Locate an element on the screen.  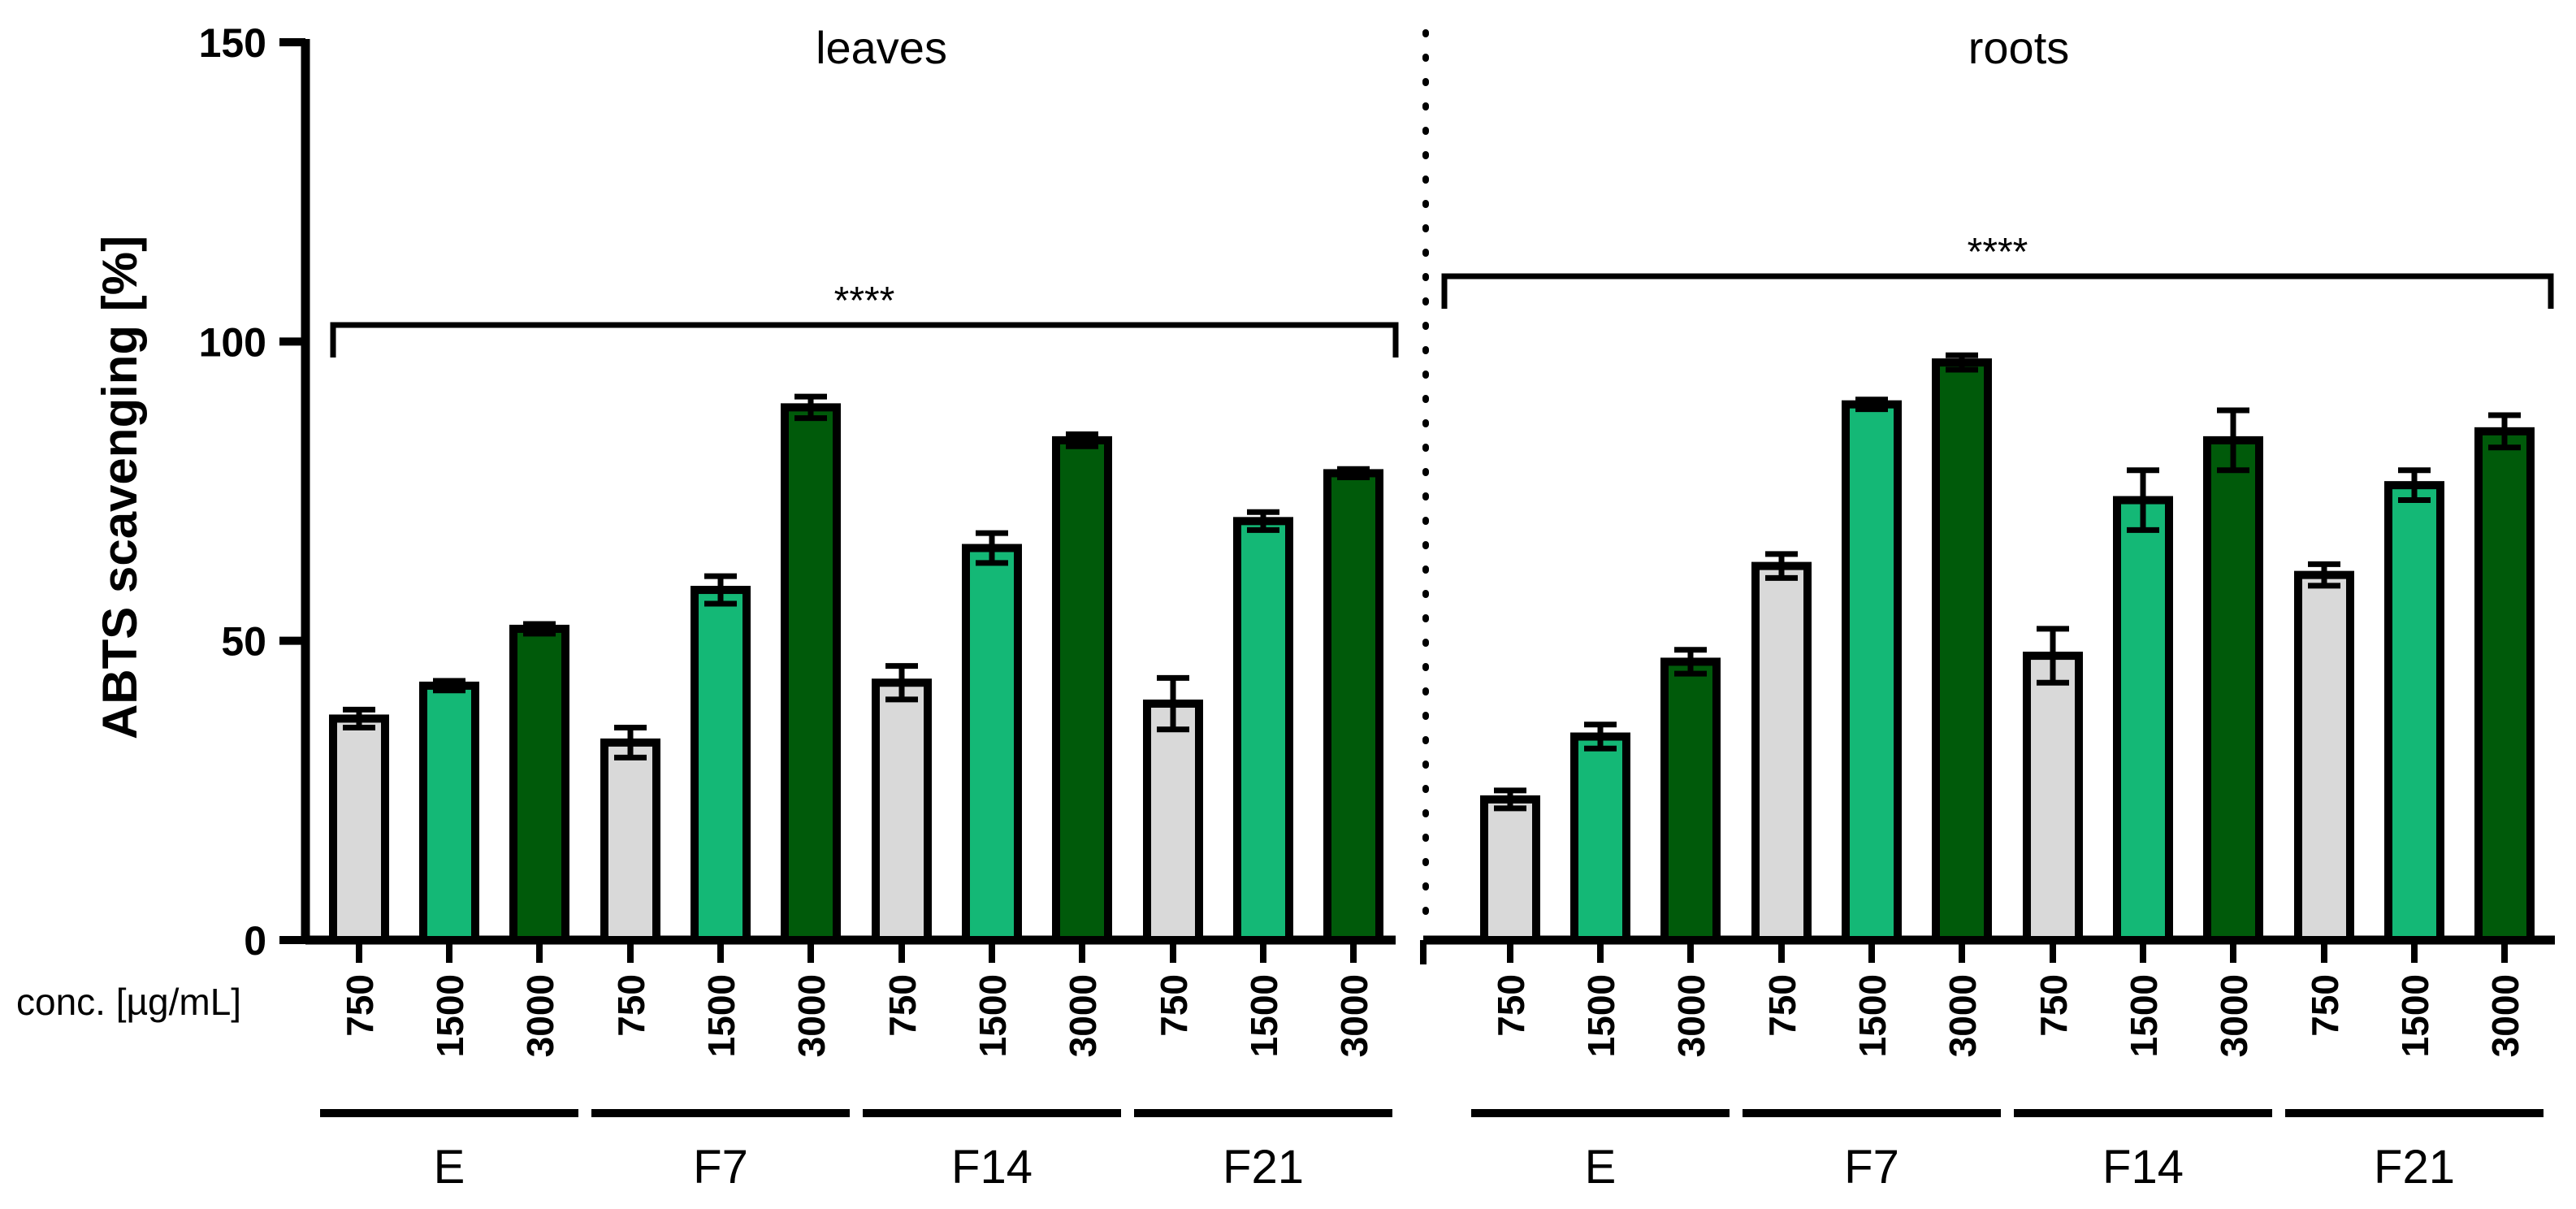
y-tick-label: 0 is located at coordinates (255, 941).